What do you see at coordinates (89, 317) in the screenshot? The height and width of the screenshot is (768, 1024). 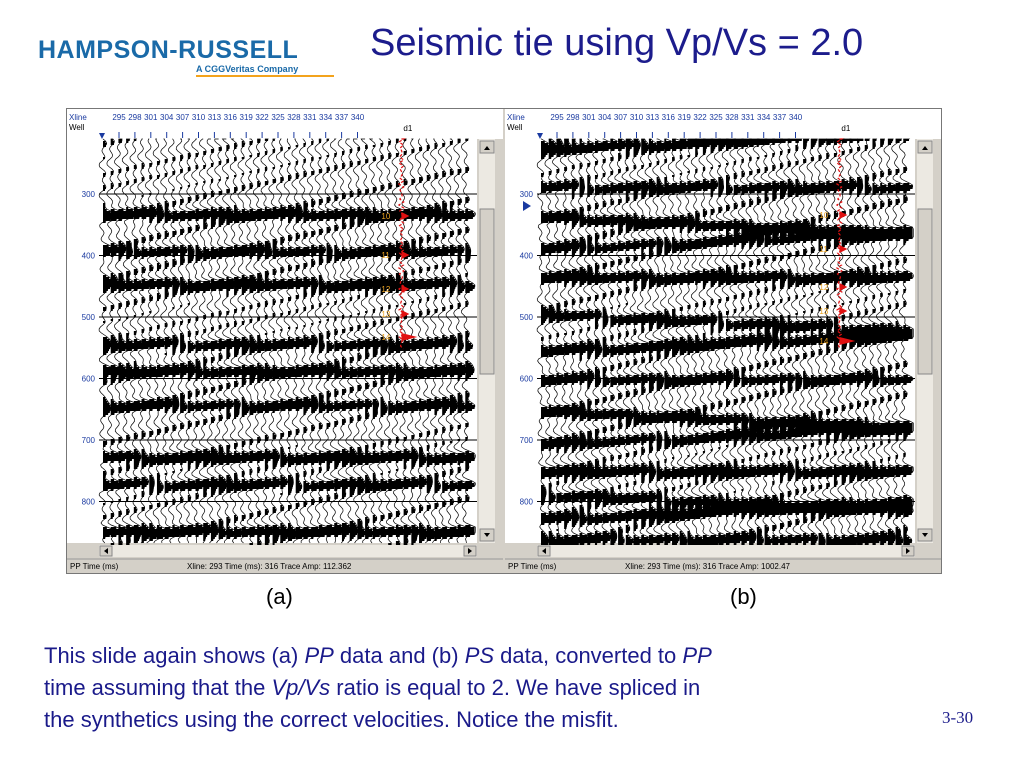 I see `time-tick-label: 500` at bounding box center [89, 317].